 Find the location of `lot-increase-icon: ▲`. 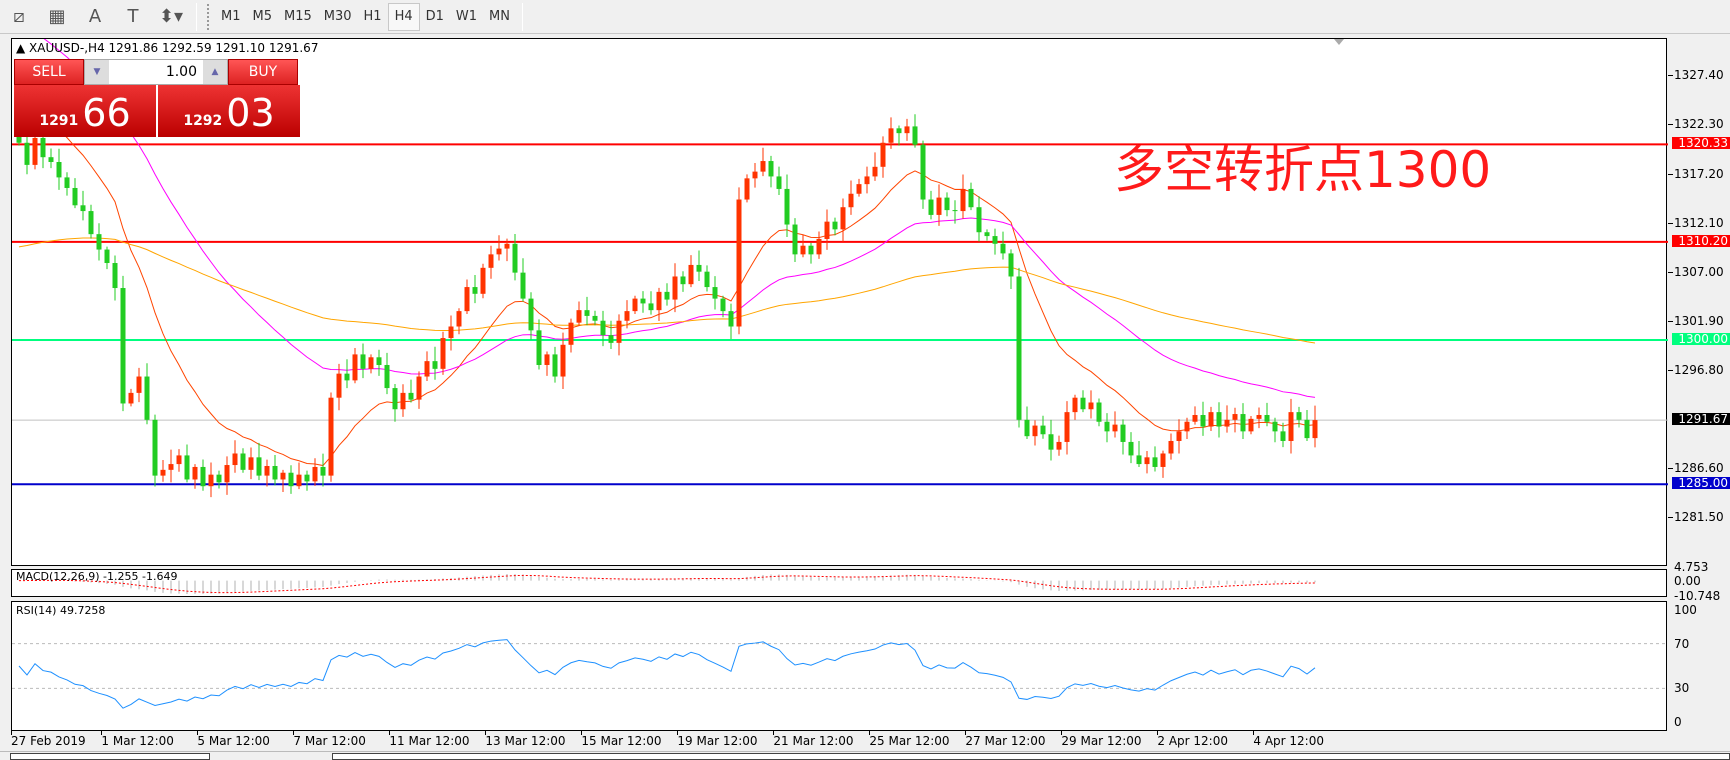

lot-increase-icon: ▲ is located at coordinates (215, 72).